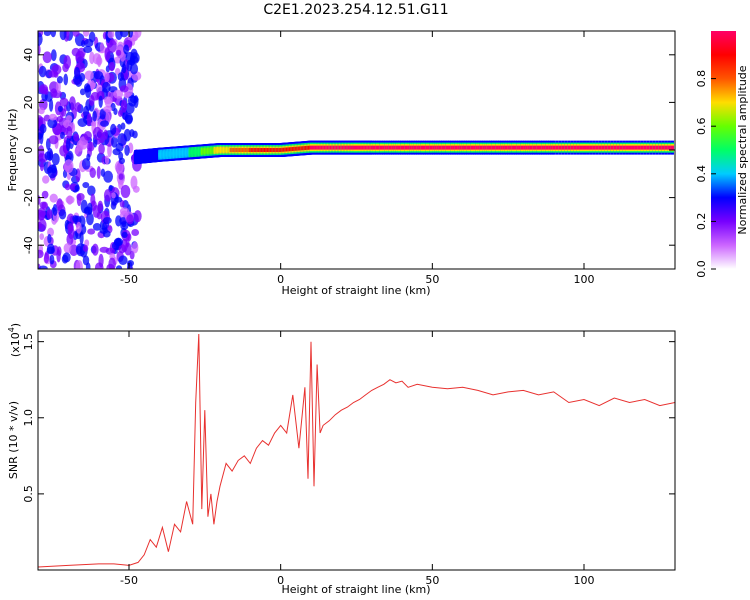 Image resolution: width=750 pixels, height=600 pixels. I want to click on snr-y-multiplier-exponent: 4, so click(11, 329).